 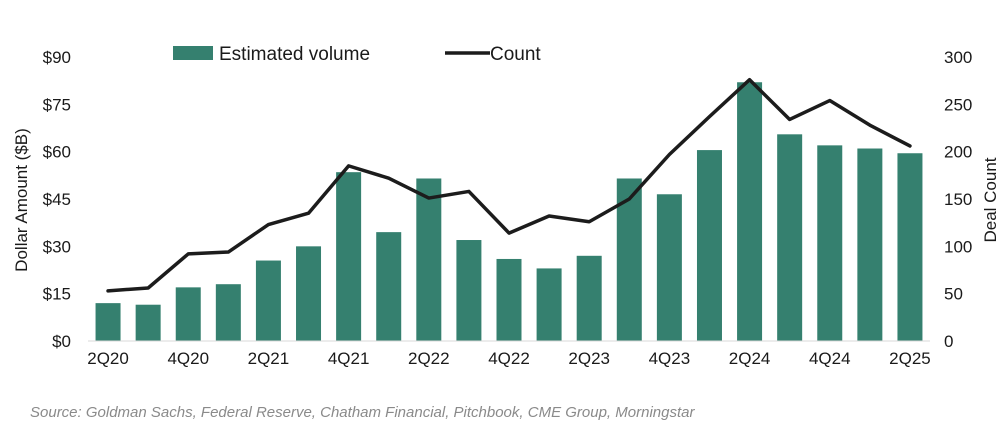 What do you see at coordinates (910, 247) in the screenshot?
I see `bar-2Q25` at bounding box center [910, 247].